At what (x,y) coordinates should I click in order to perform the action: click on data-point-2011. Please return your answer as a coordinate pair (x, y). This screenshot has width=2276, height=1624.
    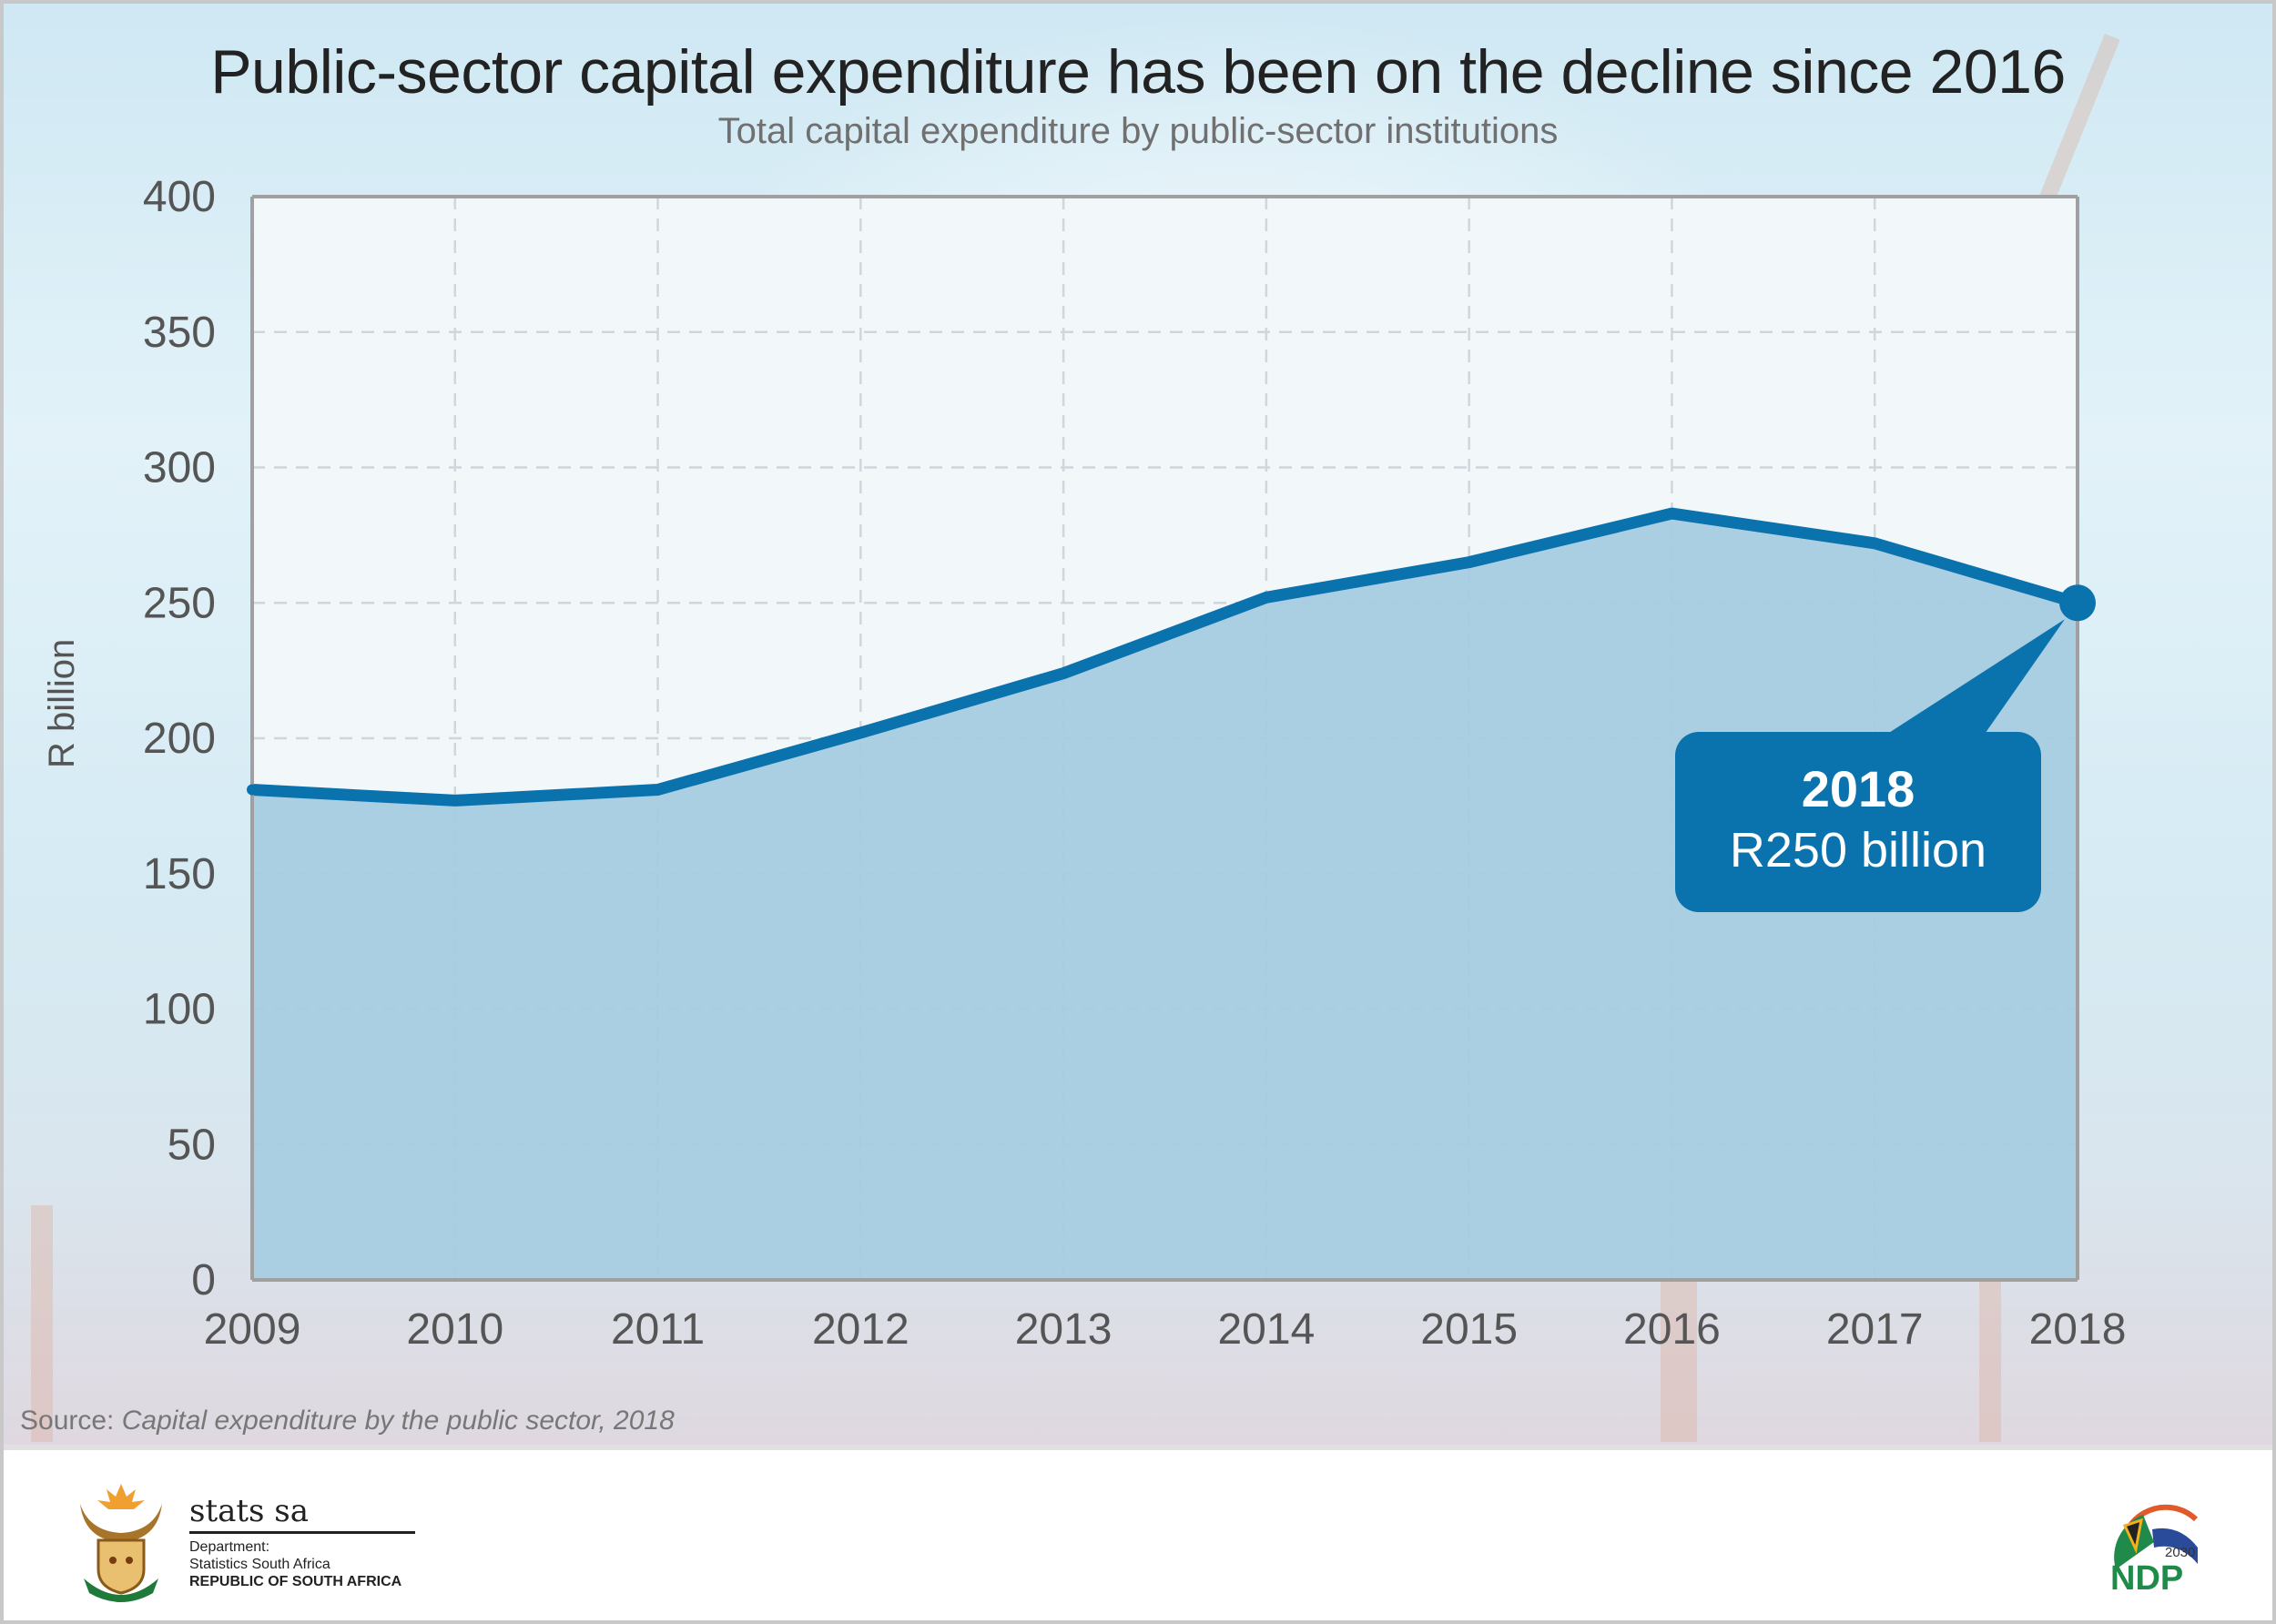
    Looking at the image, I should click on (658, 790).